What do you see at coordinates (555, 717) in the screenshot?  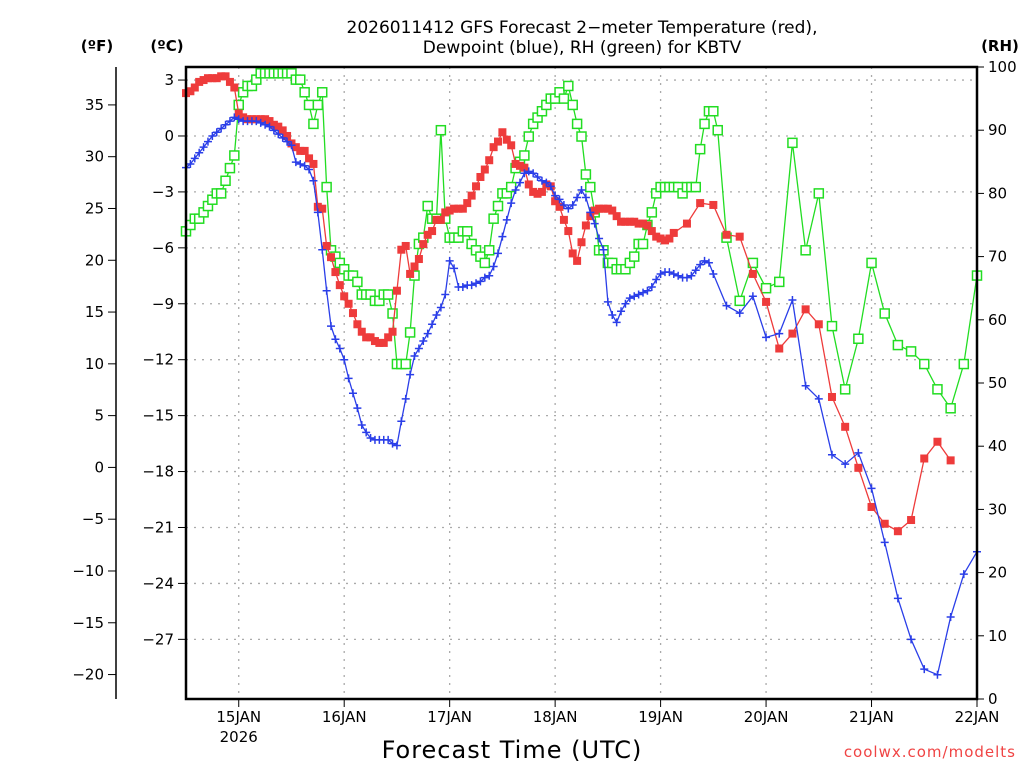 I see `time-tick-label: 18JAN` at bounding box center [555, 717].